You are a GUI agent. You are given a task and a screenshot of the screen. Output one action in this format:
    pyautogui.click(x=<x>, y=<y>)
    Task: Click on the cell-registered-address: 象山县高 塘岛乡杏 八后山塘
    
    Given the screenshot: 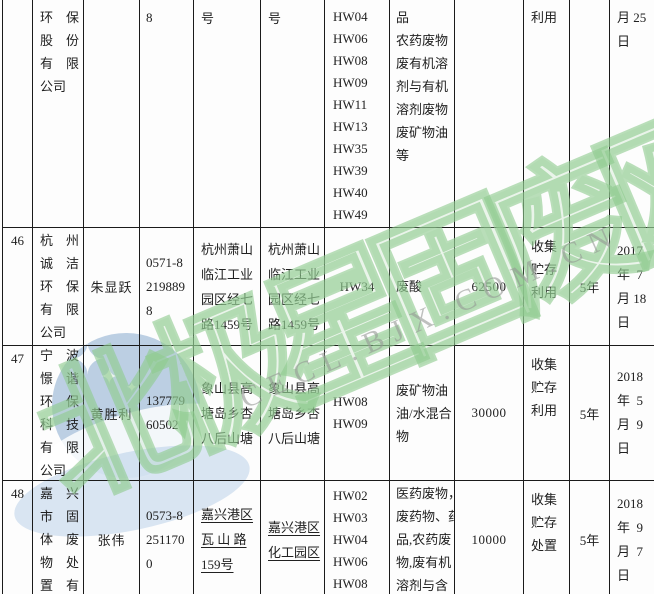 What is the action you would take?
    pyautogui.click(x=227, y=413)
    